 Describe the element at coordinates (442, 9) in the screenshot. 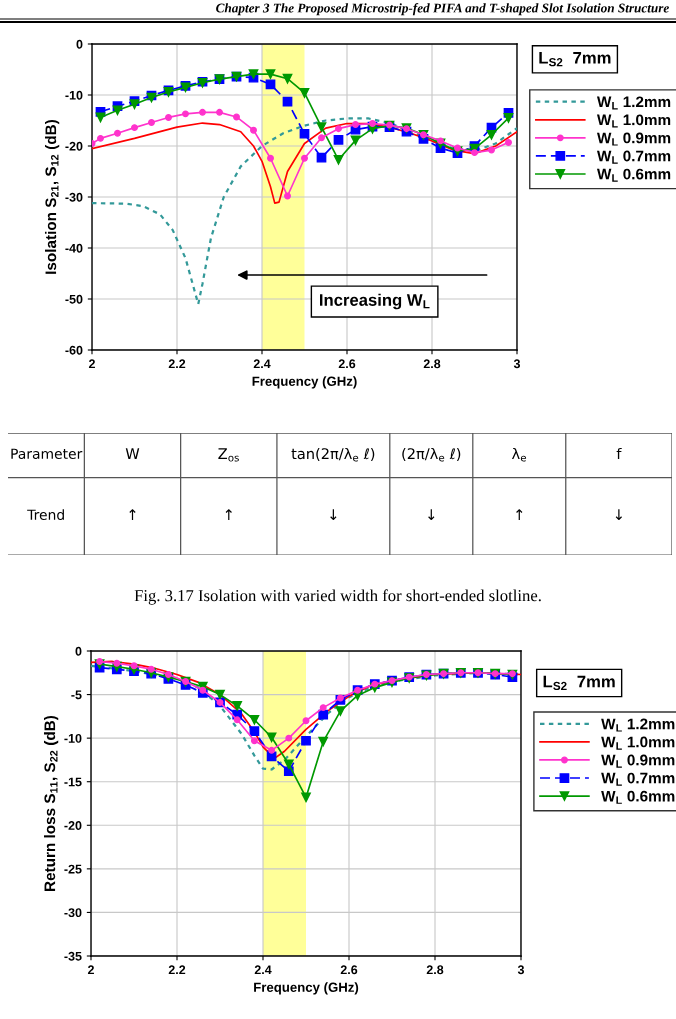

I see `text: Chapter 3 The Proposed Microstrip-fed PIFA and T-shaped Slot Isolation Structure` at that location.